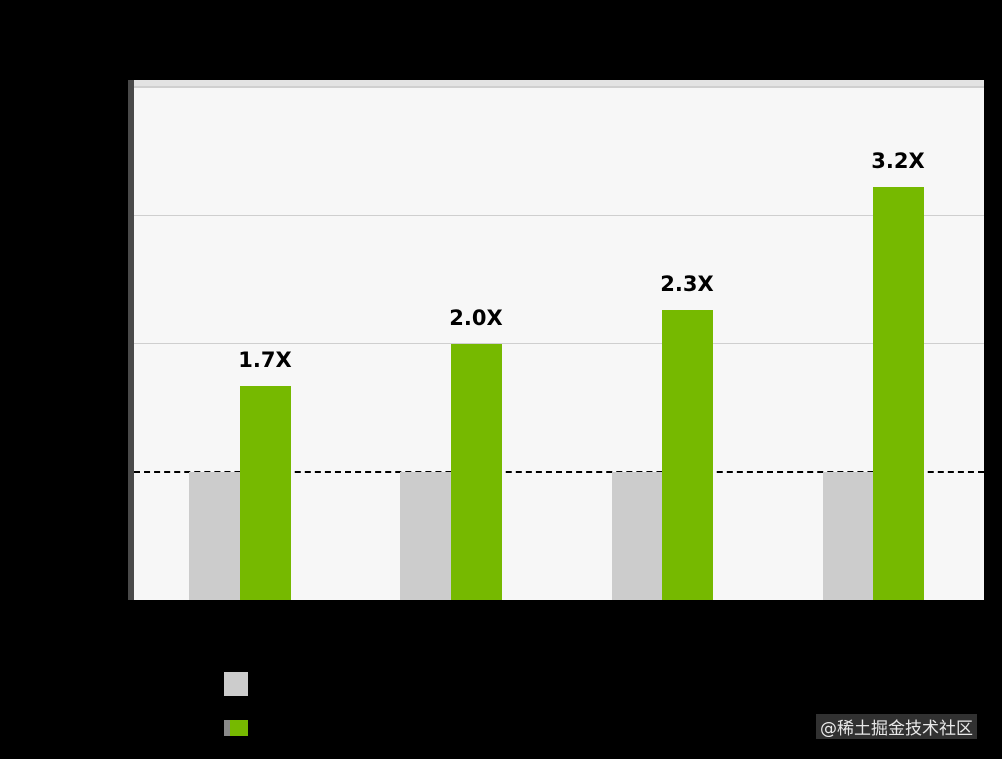 This screenshot has height=759, width=1002. Describe the element at coordinates (236, 684) in the screenshot. I see `legend-swatch-baseline` at that location.